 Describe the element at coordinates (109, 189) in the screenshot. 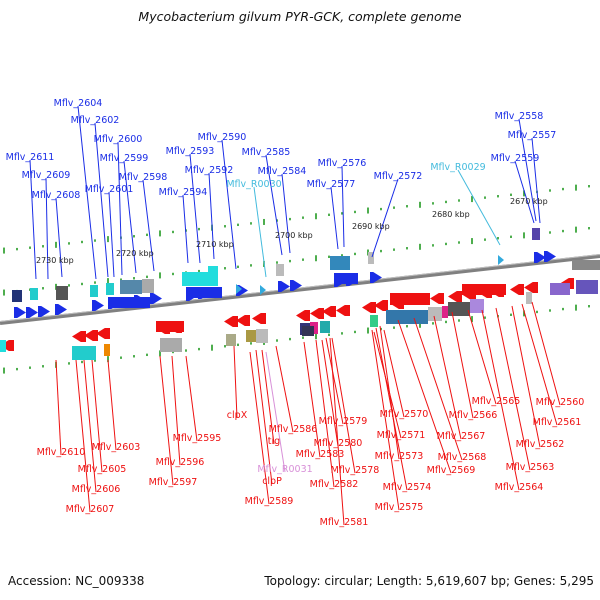

I see `gene-label-mflv-2601: Mflv_2601` at that location.